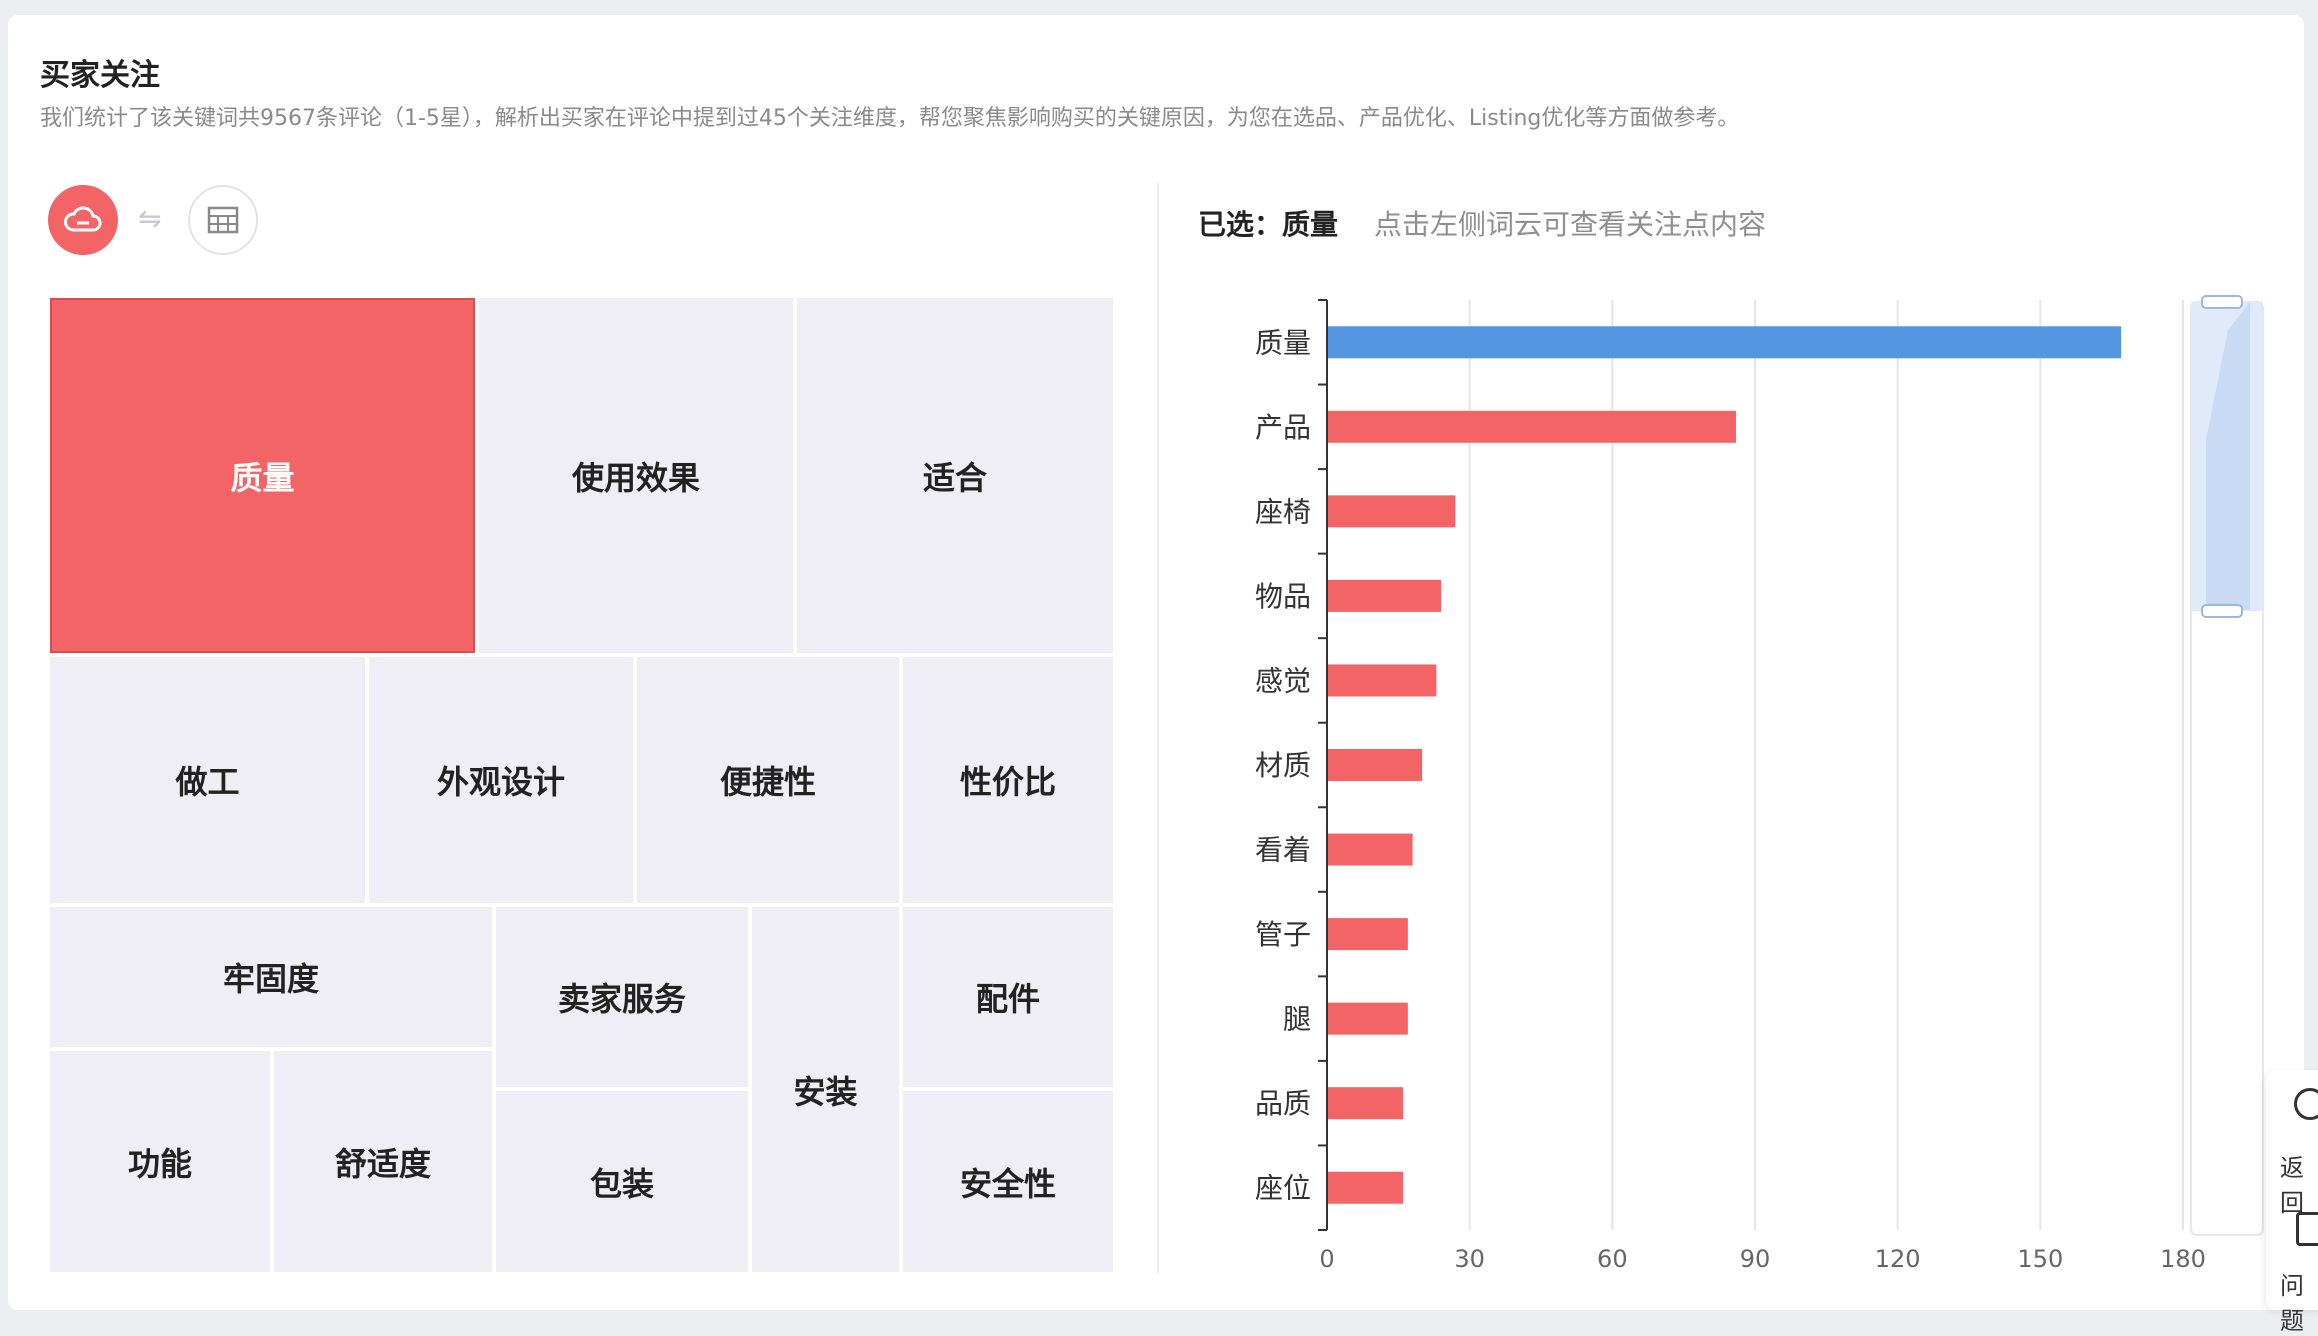 Image resolution: width=2318 pixels, height=1336 pixels. I want to click on back-icon, so click(2306, 1104).